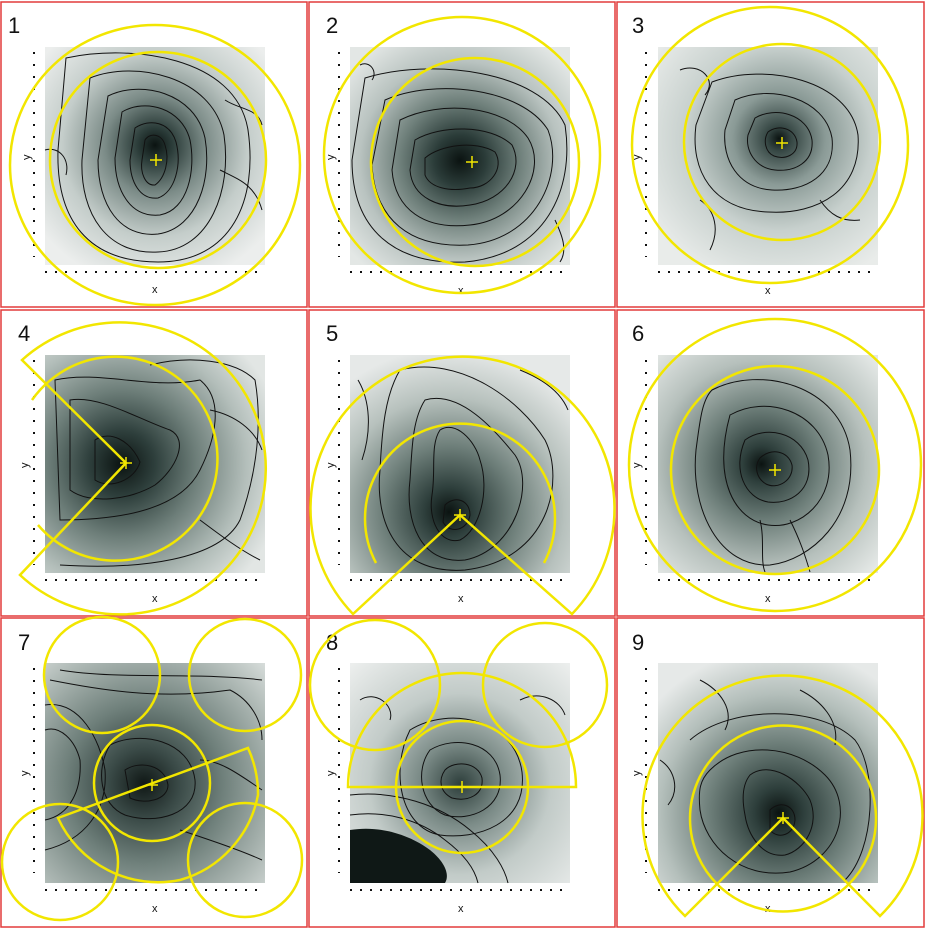 The image size is (926, 928). I want to click on panel-4: 4 x y, so click(154, 463).